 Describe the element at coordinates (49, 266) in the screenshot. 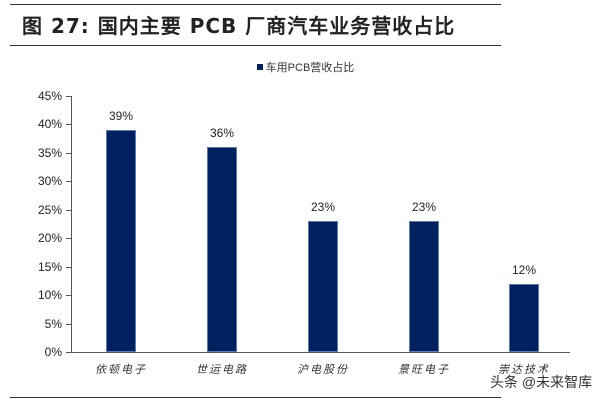

I see `y-tick-label: 15%` at that location.